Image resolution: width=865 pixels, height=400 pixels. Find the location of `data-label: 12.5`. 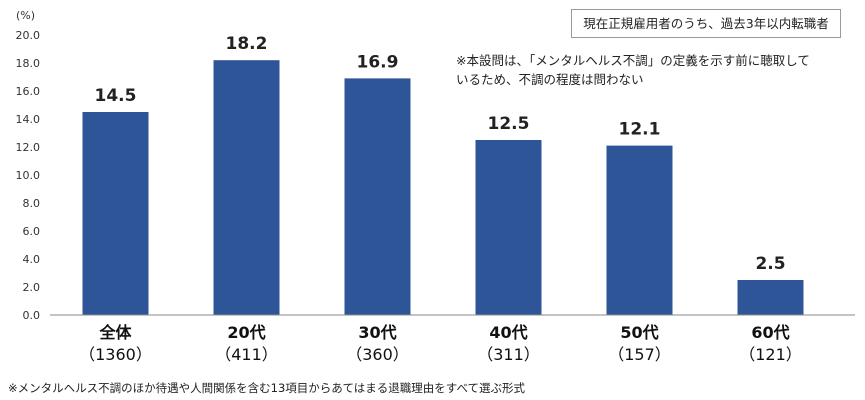

data-label: 12.5 is located at coordinates (509, 124).